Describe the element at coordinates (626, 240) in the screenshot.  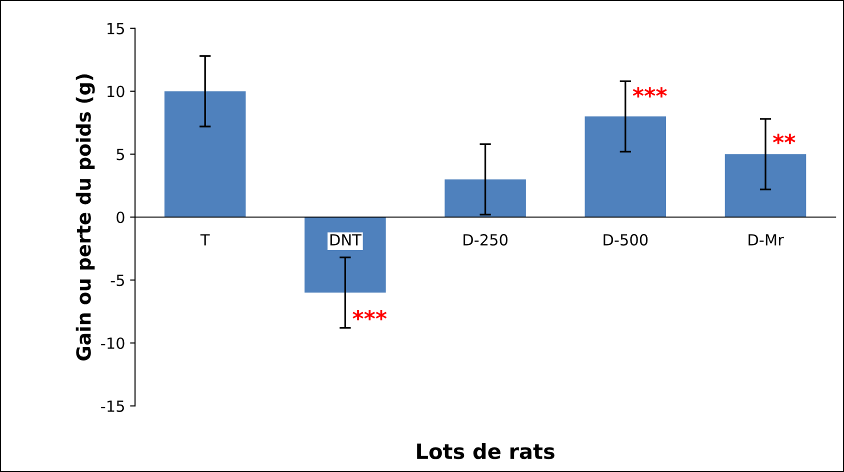
I see `x-tick-label: D-500` at that location.